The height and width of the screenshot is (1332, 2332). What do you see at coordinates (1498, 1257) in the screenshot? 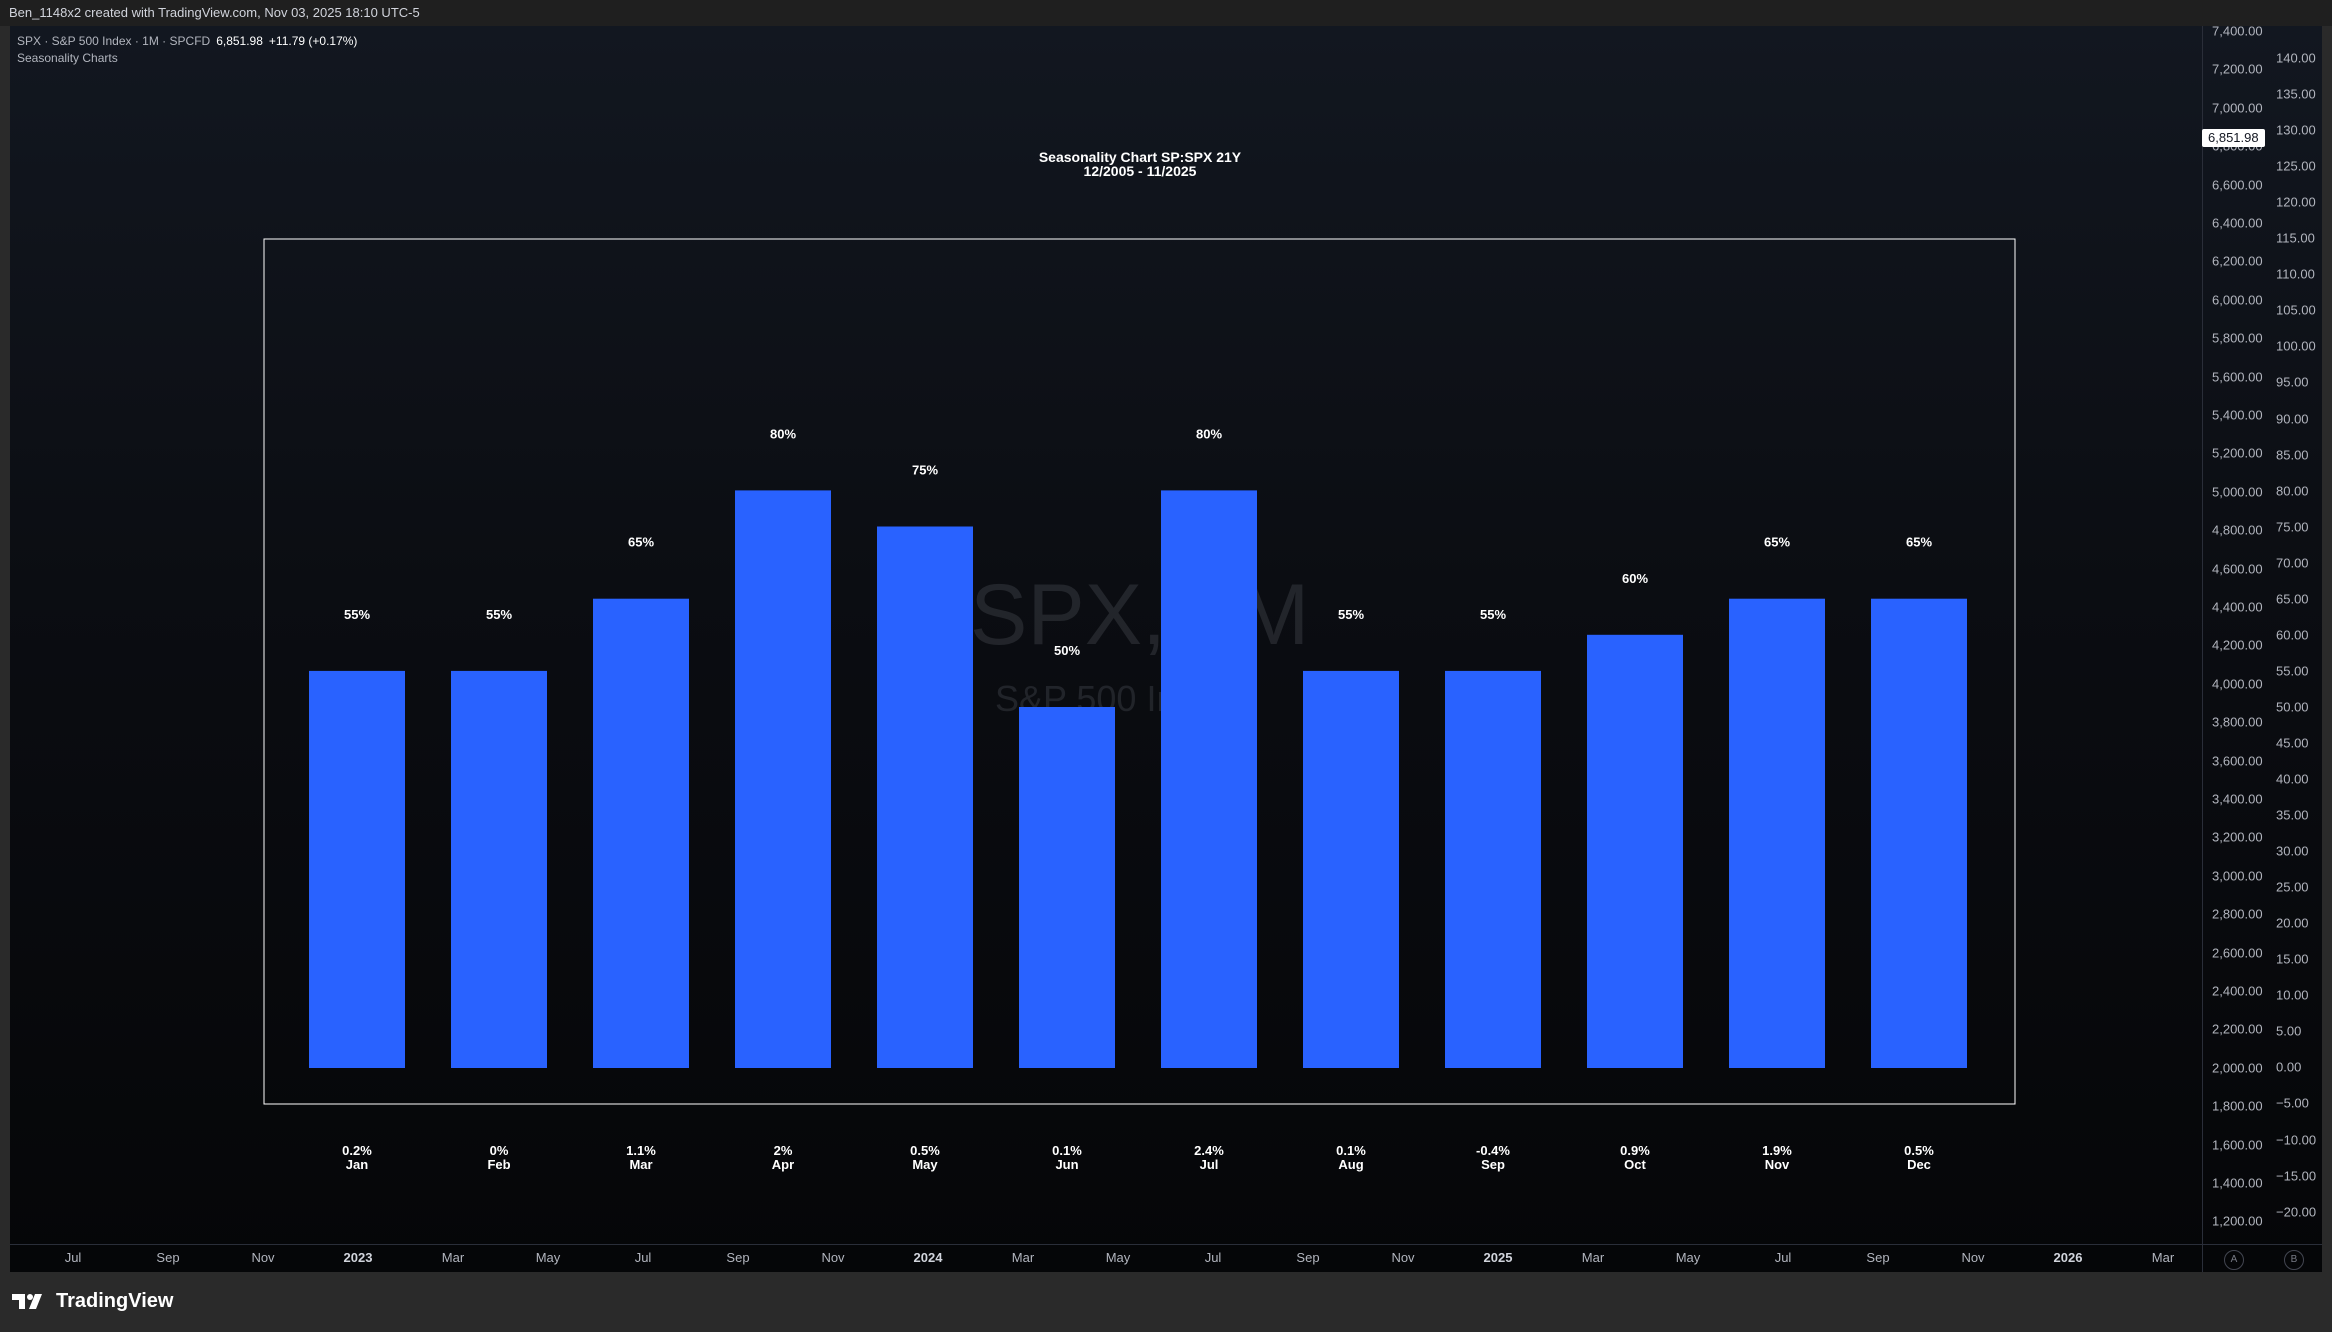
I see `time-tick: 2025` at bounding box center [1498, 1257].